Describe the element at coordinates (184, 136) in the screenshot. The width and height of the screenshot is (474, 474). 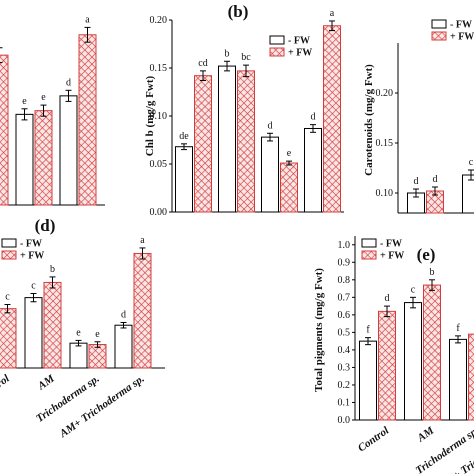
I see `significance-letter: de` at that location.